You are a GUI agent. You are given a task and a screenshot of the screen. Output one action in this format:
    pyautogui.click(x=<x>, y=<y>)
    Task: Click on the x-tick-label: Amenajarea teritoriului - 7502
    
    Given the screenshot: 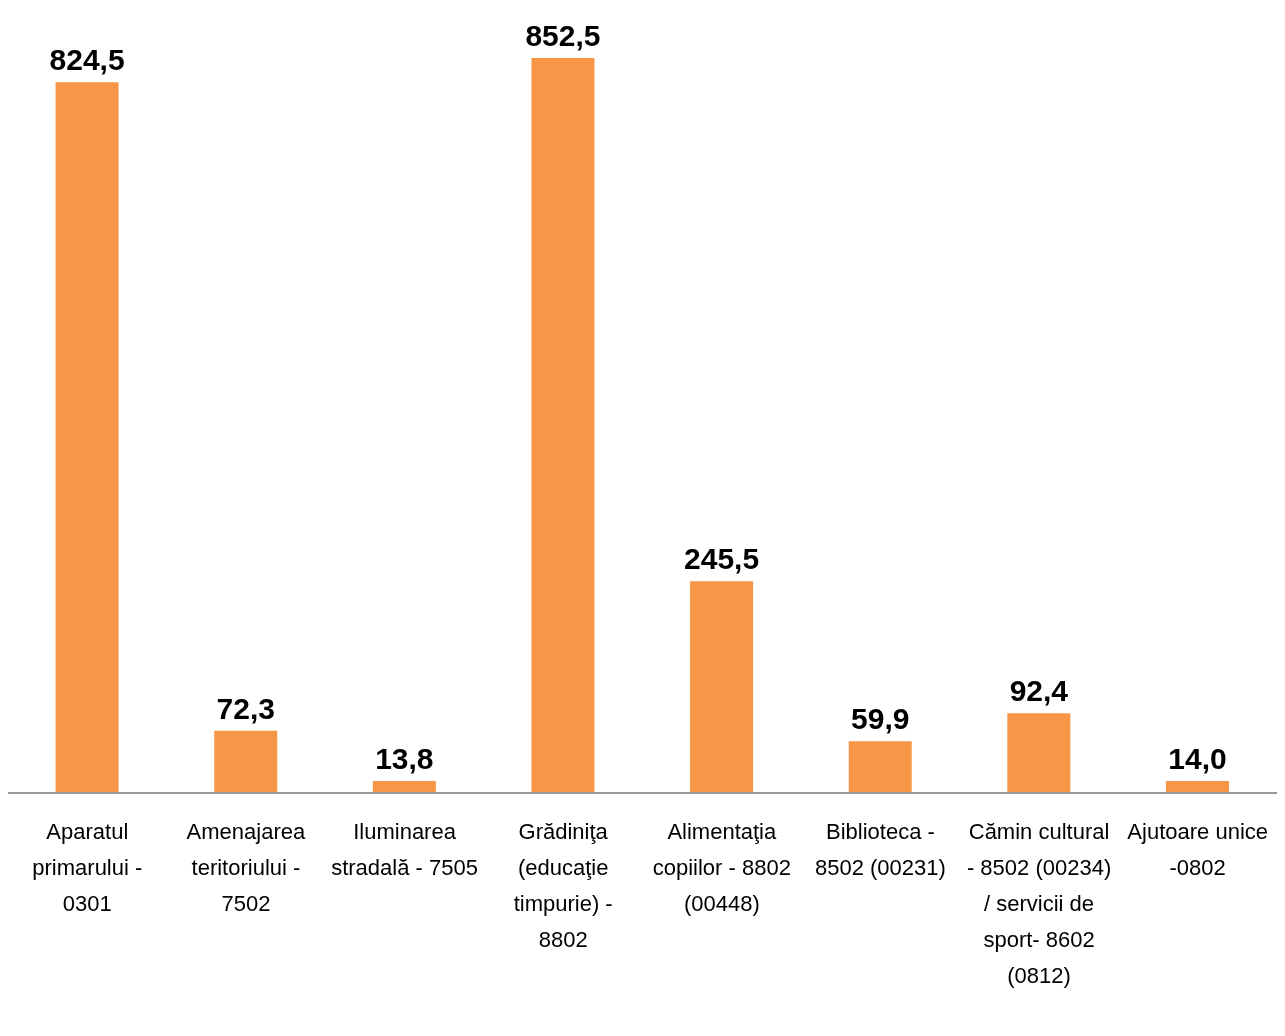 What is the action you would take?
    pyautogui.click(x=246, y=867)
    